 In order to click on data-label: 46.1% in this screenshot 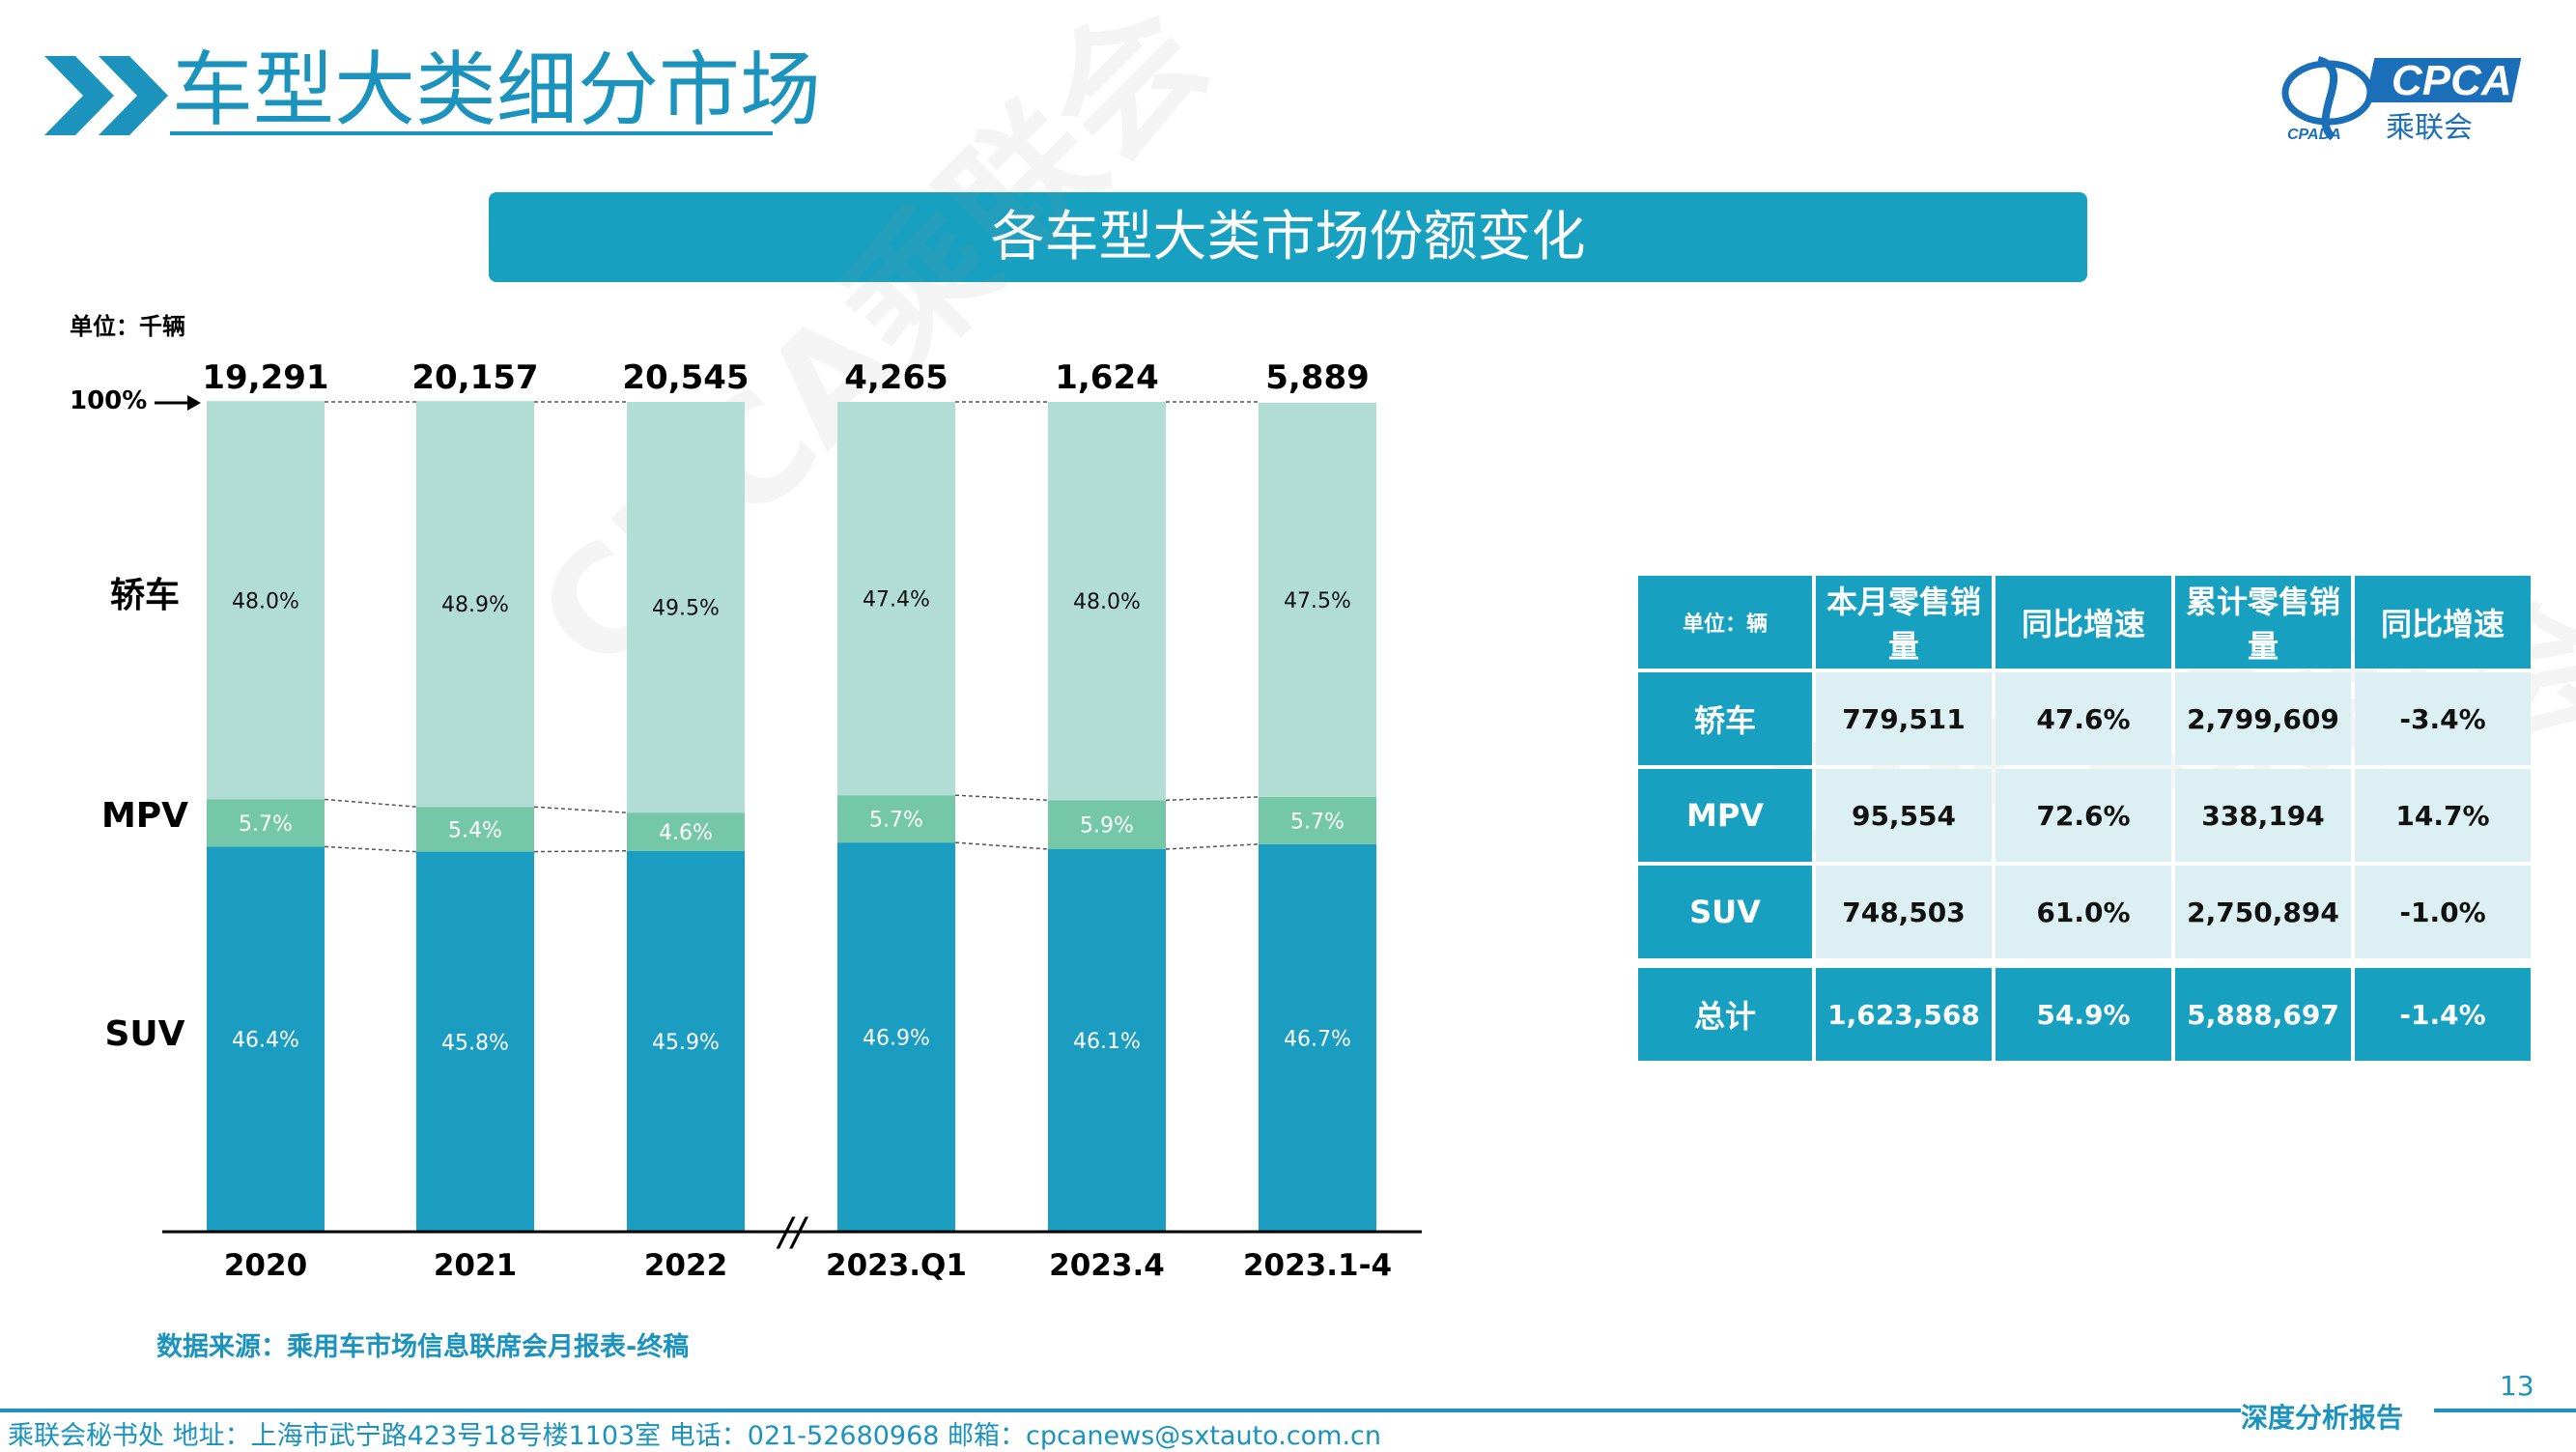, I will do `click(1107, 1042)`.